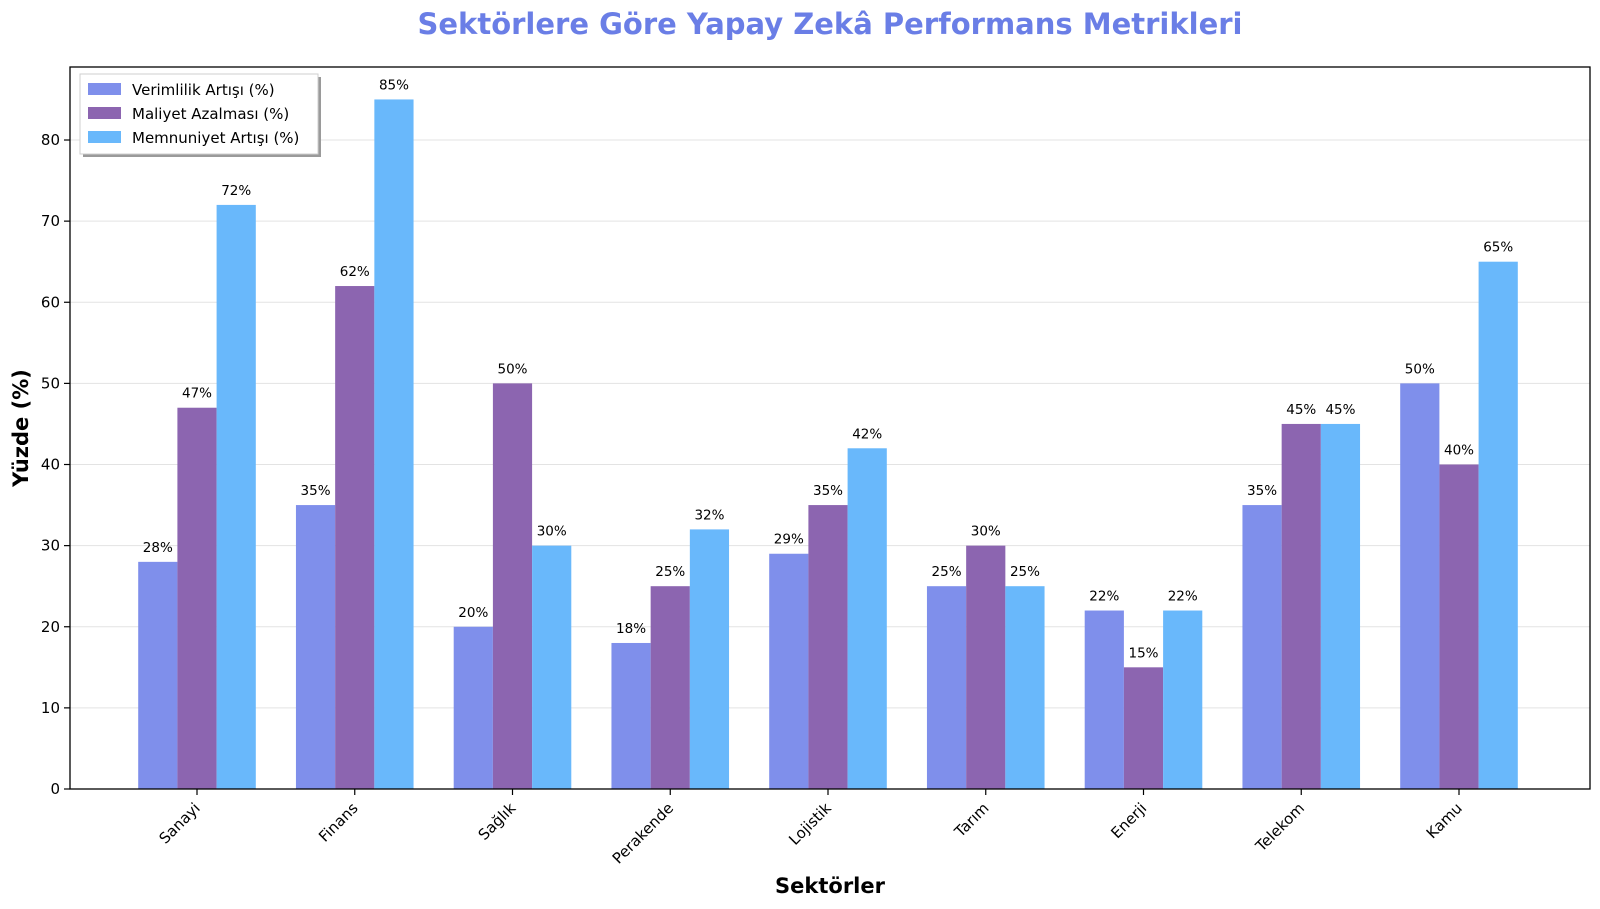 This screenshot has width=1600, height=909. I want to click on data-label: 42%, so click(867, 434).